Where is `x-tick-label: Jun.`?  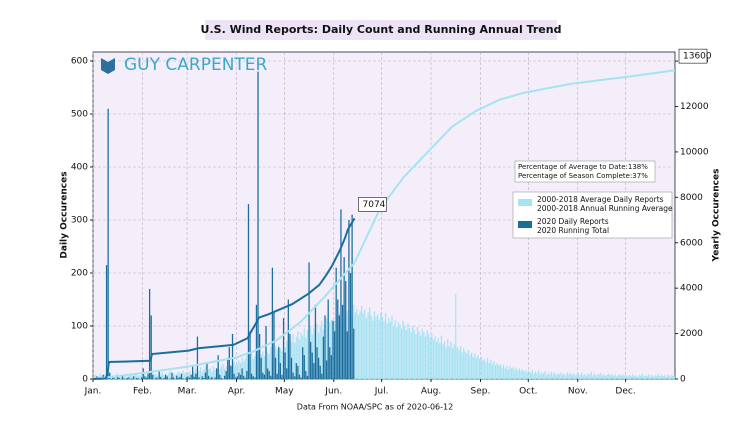
x-tick-label: Jun. is located at coordinates (333, 392).